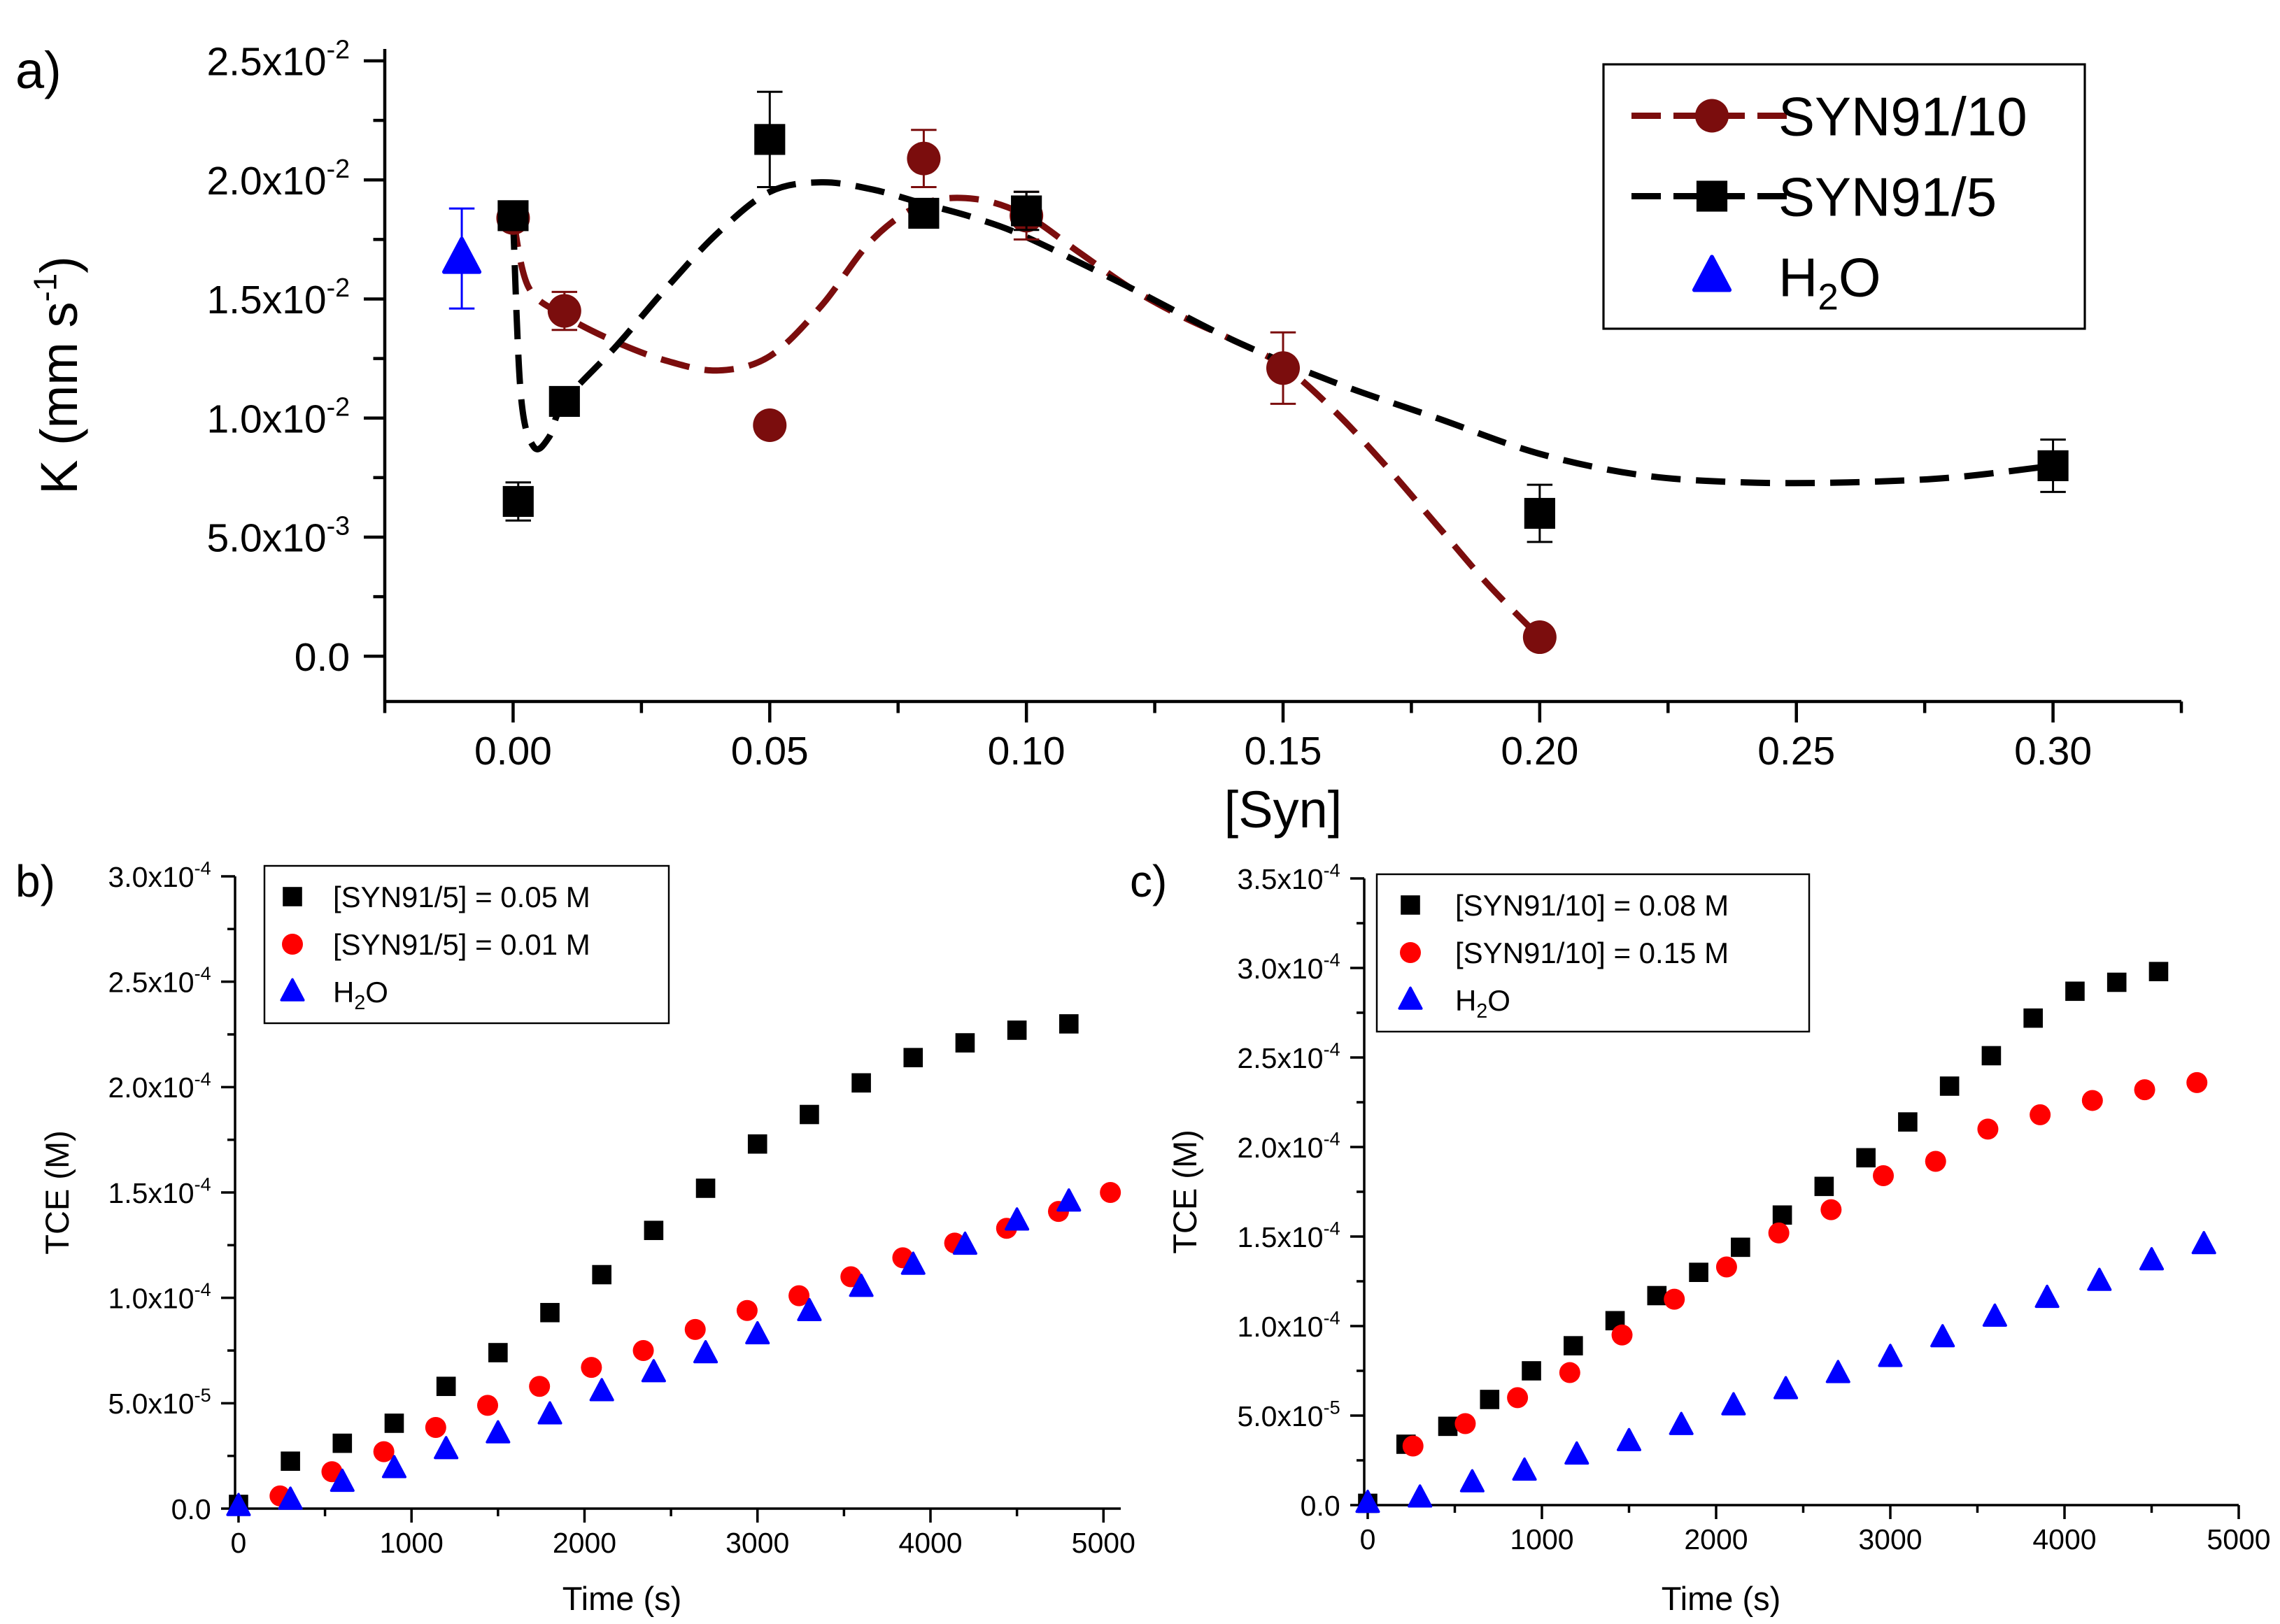 Image resolution: width=2280 pixels, height=1624 pixels. What do you see at coordinates (1283, 810) in the screenshot?
I see `x-axis-title: [Syn]` at bounding box center [1283, 810].